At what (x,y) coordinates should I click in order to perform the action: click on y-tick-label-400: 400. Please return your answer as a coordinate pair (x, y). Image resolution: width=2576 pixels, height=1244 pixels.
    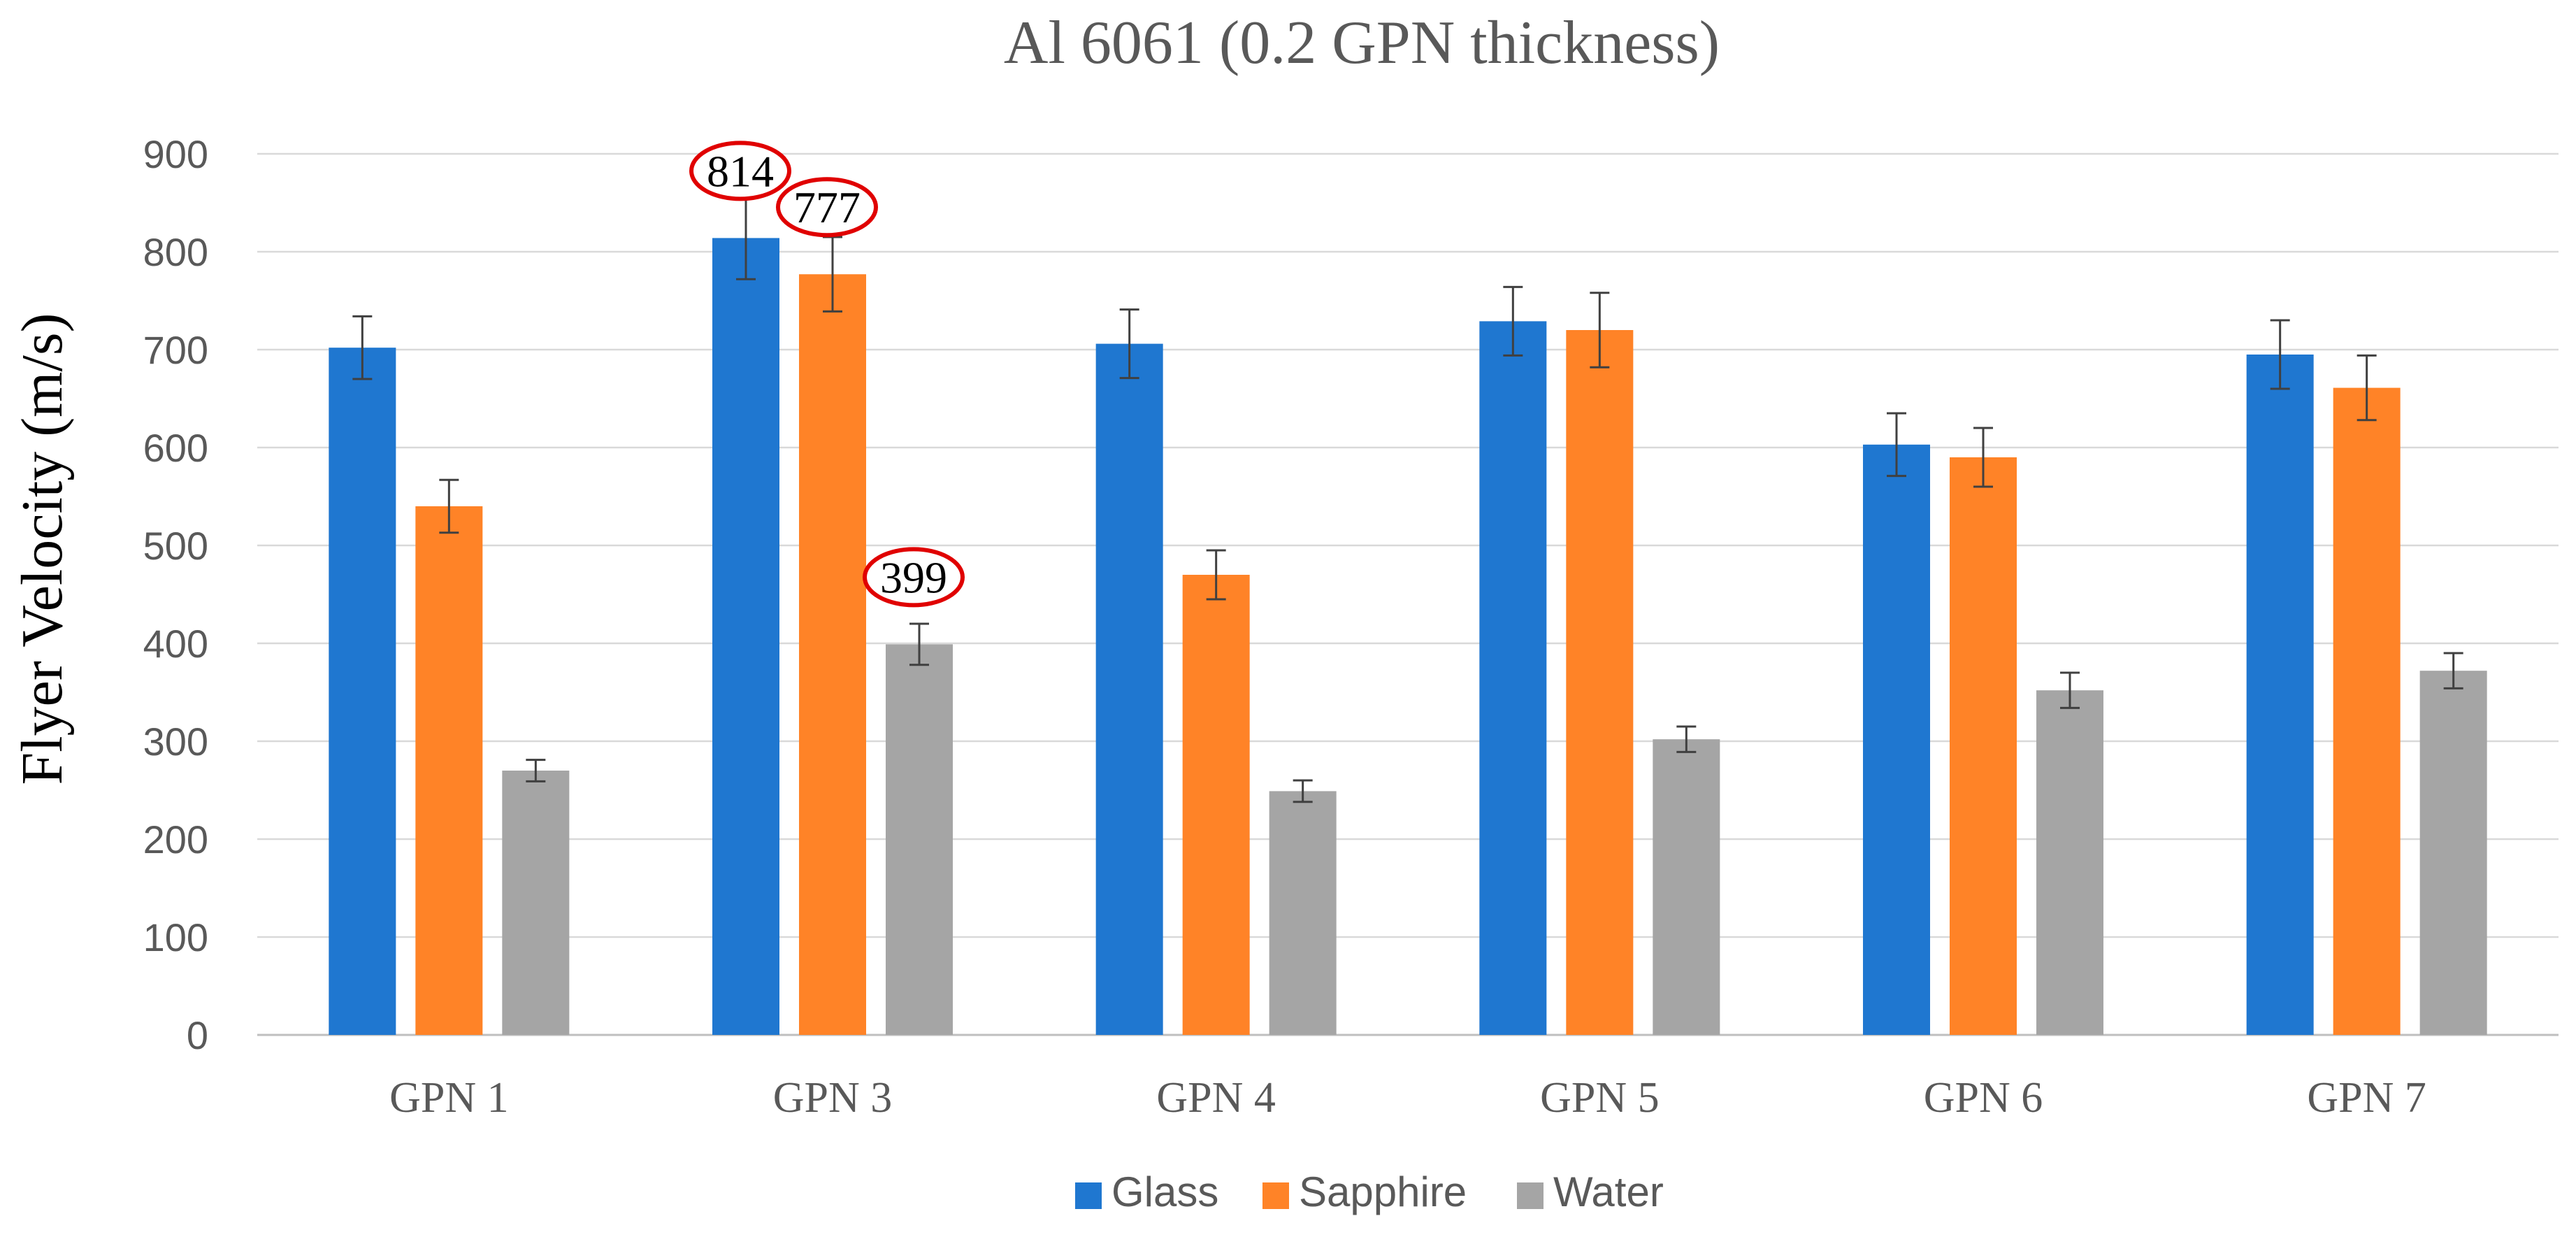
    Looking at the image, I should click on (175, 644).